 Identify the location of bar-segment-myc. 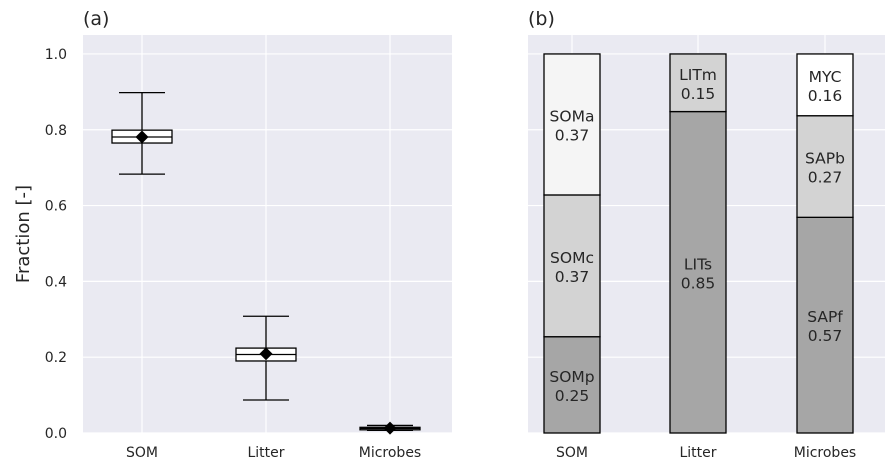
(825, 85).